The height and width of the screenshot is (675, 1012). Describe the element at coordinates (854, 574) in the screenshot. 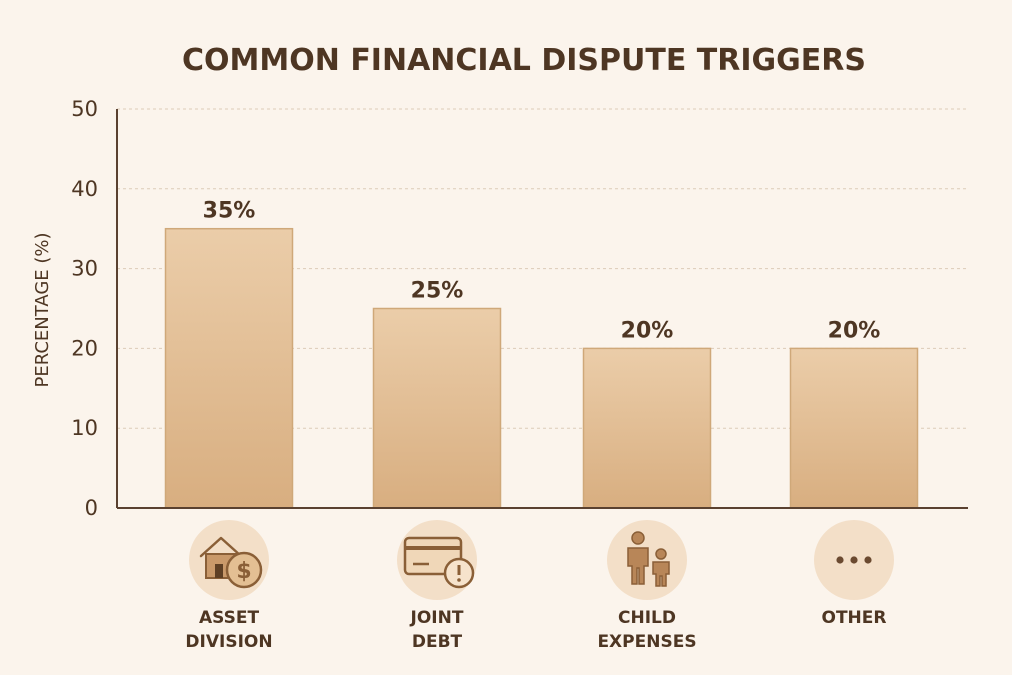

I see `category-3: OTHER` at that location.